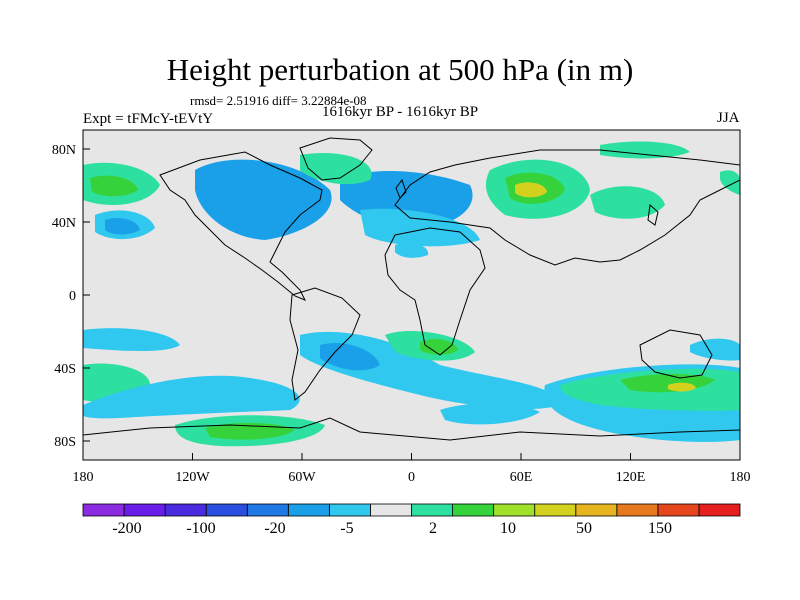  What do you see at coordinates (521, 477) in the screenshot?
I see `lon-label-60e: 60E` at bounding box center [521, 477].